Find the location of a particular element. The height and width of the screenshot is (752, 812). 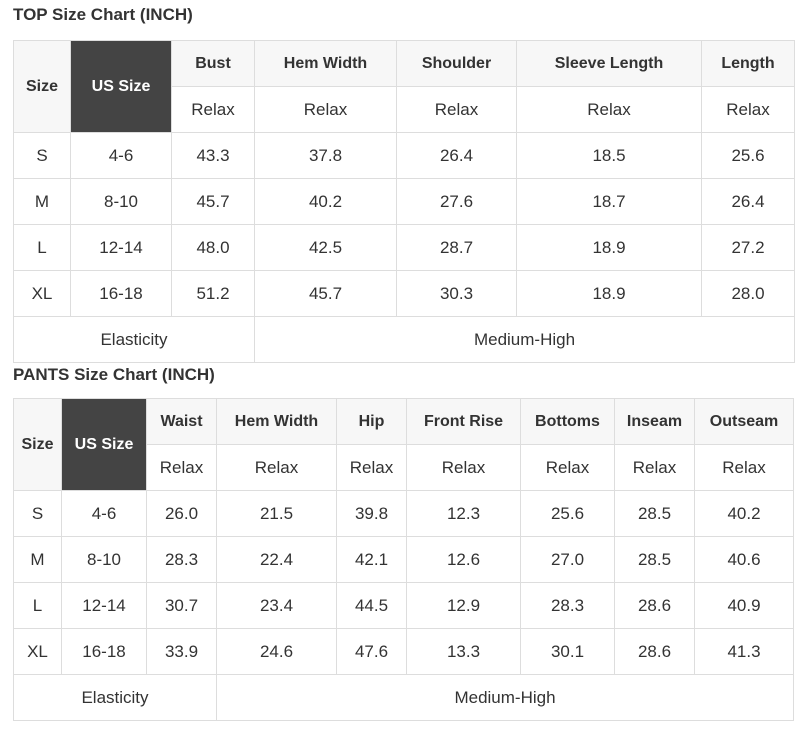

measurement-cell: 40.6 is located at coordinates (744, 559).